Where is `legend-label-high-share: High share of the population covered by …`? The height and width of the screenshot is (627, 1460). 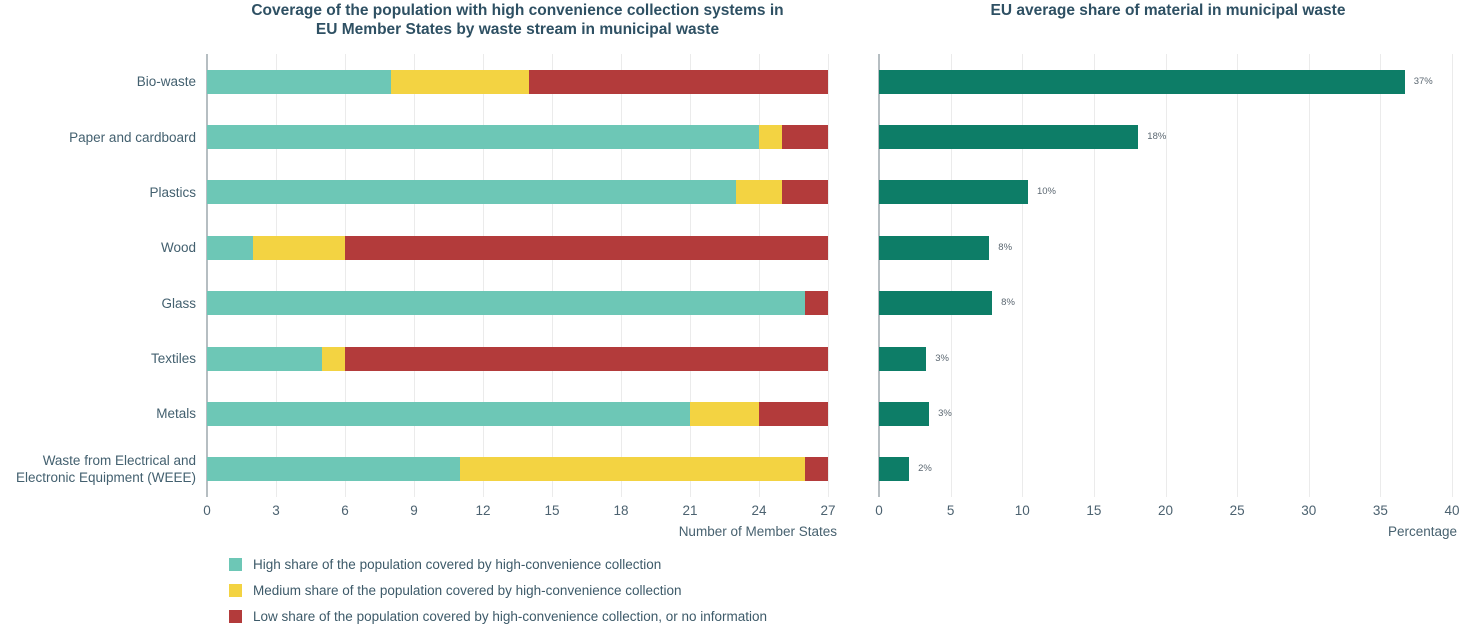 legend-label-high-share: High share of the population covered by … is located at coordinates (457, 564).